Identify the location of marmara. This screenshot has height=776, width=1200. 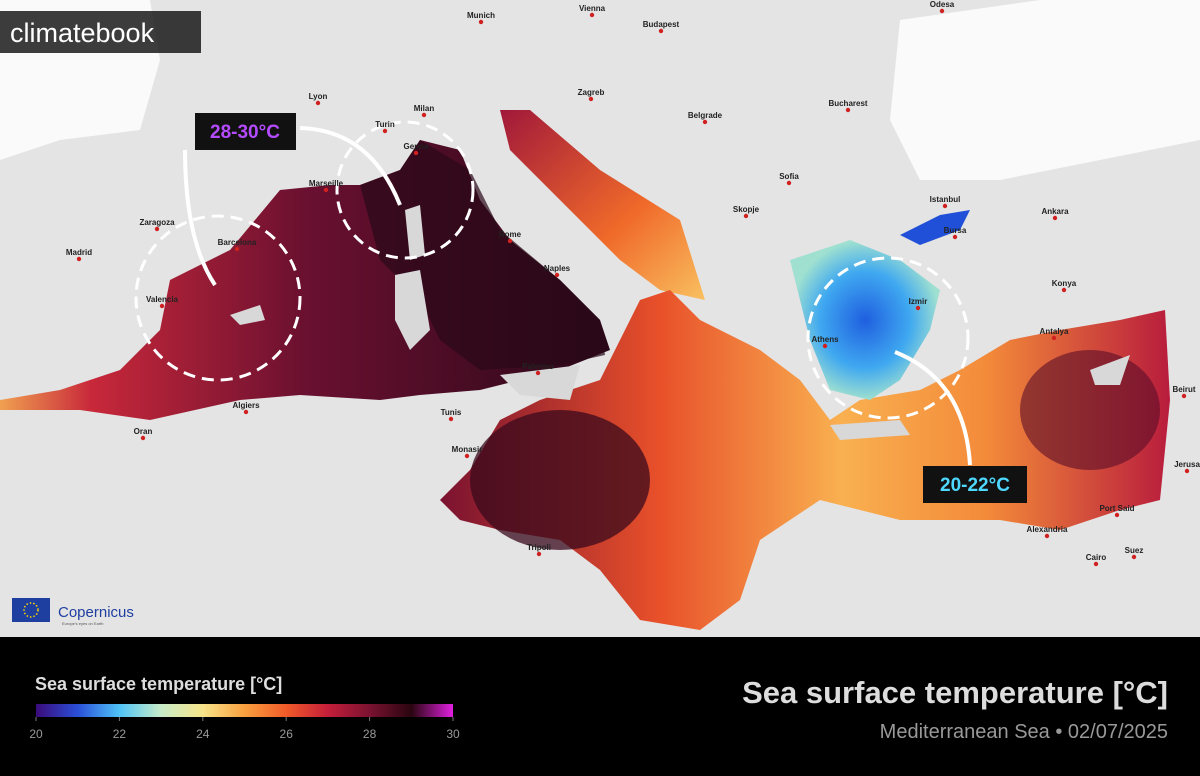
(935, 227).